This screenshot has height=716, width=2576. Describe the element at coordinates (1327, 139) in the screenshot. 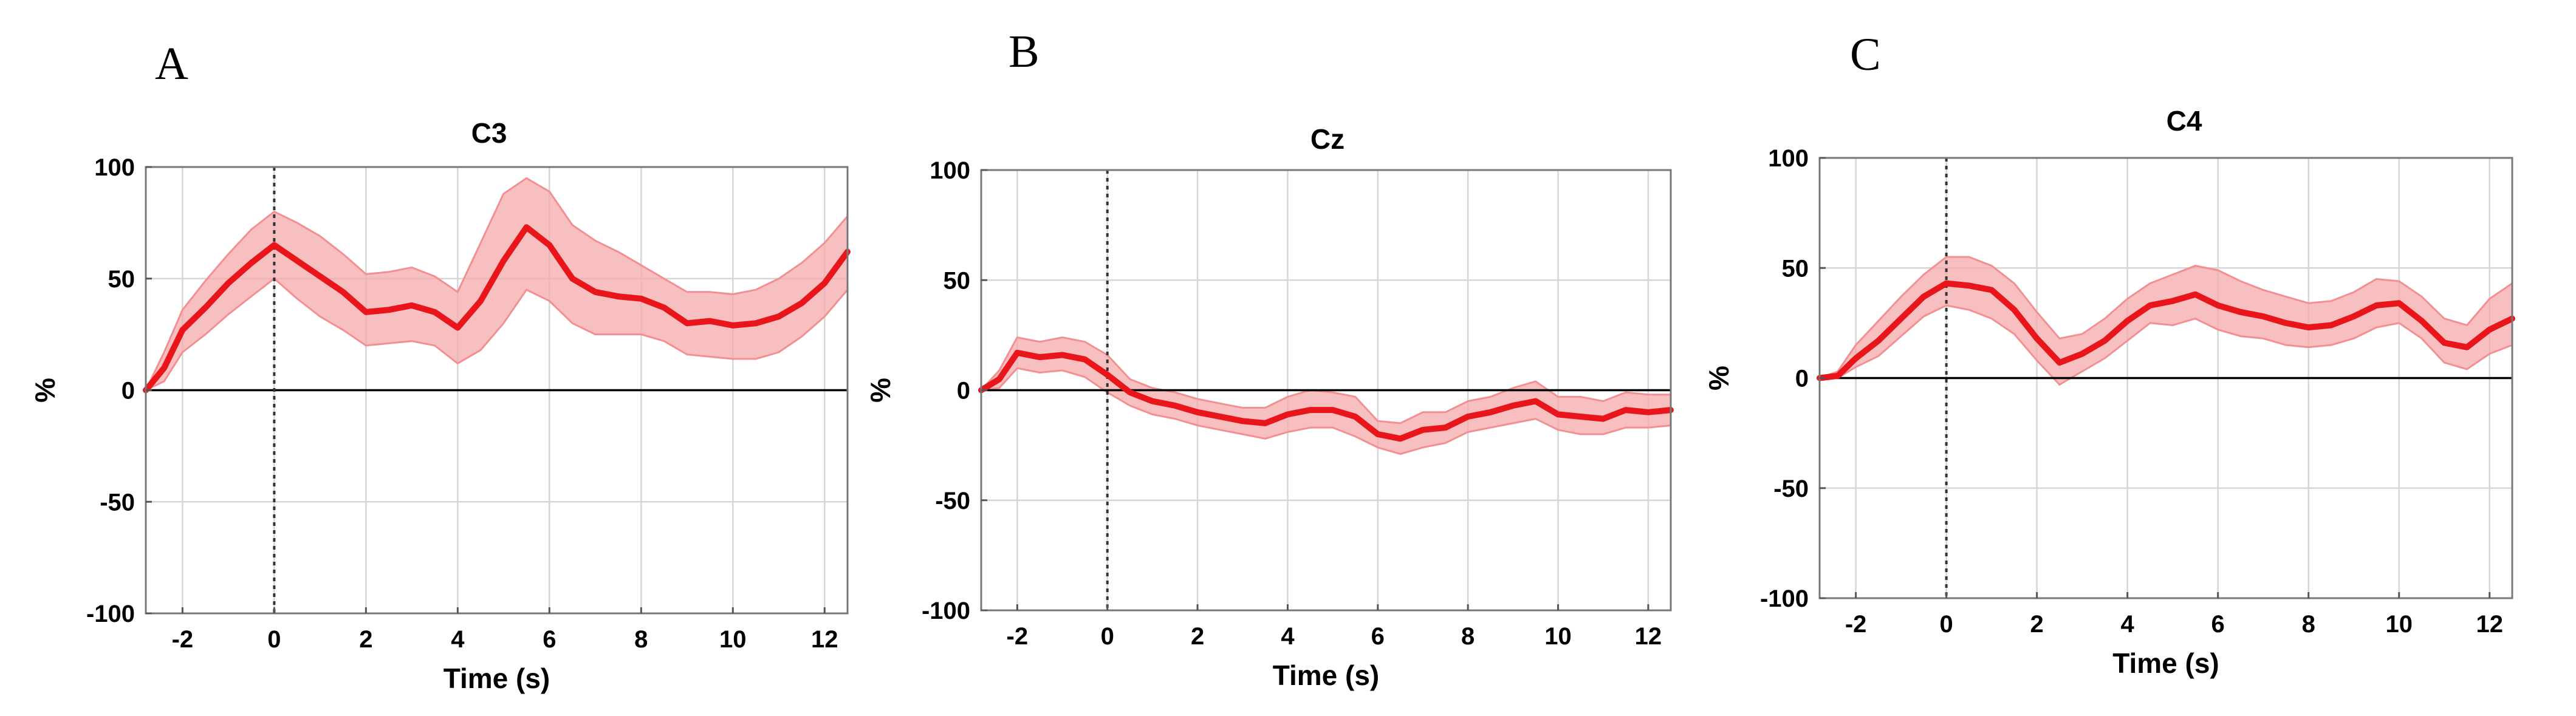

I see `chart-title: Cz` at that location.